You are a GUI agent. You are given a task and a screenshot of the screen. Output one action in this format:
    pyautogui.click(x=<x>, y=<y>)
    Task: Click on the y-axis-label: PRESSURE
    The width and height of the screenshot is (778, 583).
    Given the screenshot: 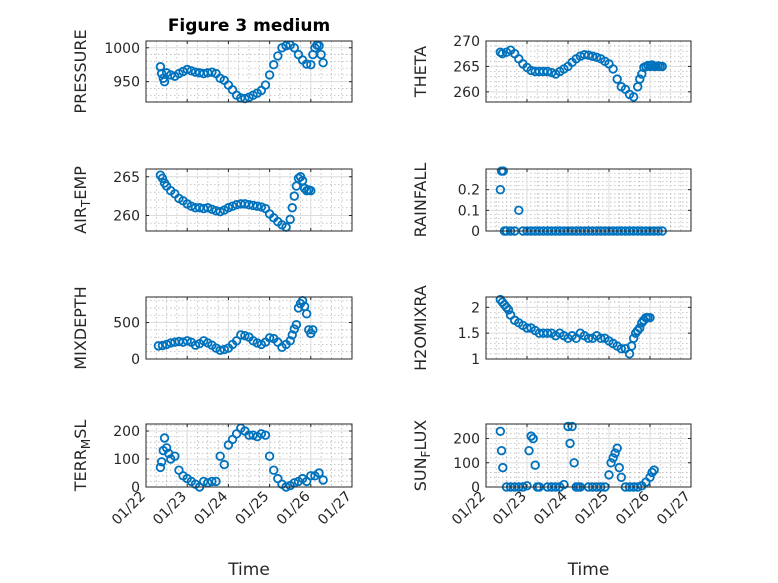 What is the action you would take?
    pyautogui.click(x=80, y=71)
    